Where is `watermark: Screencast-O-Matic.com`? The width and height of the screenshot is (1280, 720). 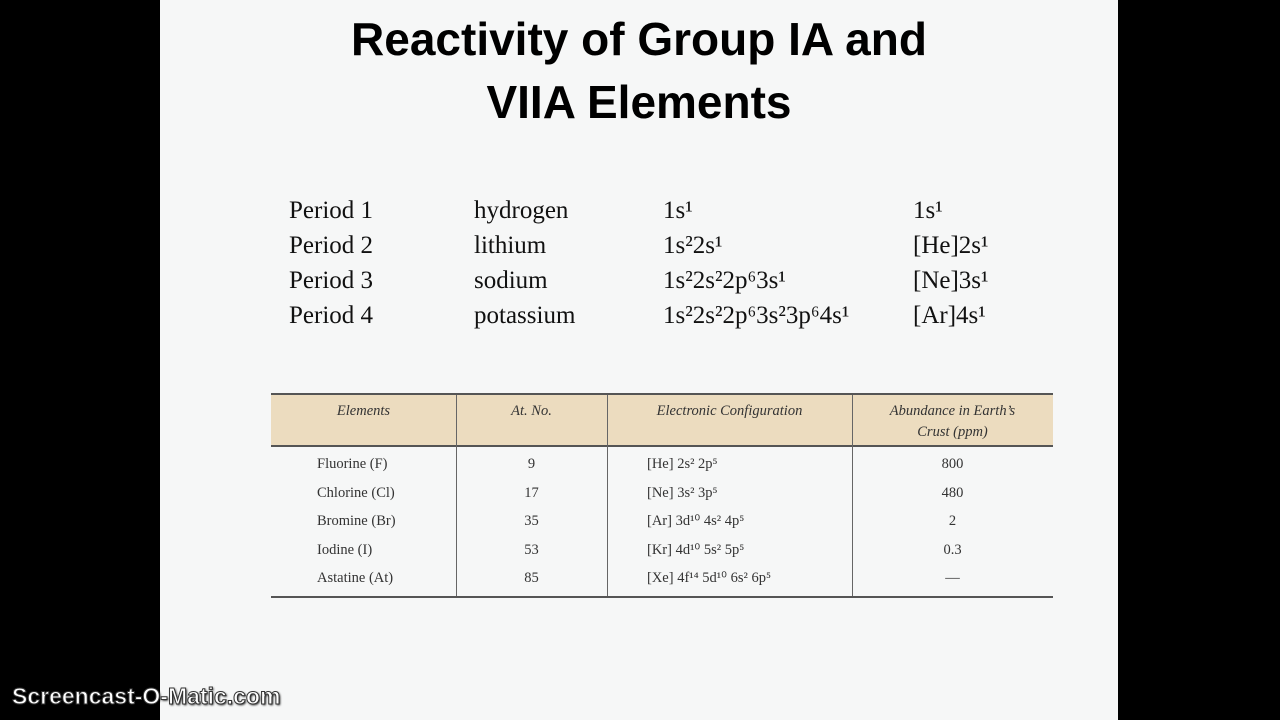
watermark: Screencast-O-Matic.com is located at coordinates (146, 696).